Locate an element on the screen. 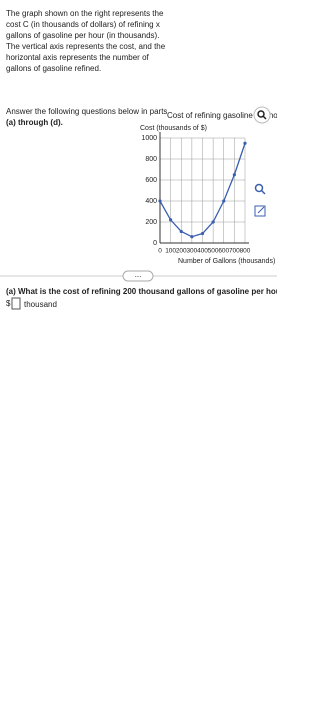 The height and width of the screenshot is (705, 320). instructions: (a) through (d). is located at coordinates (34, 122).